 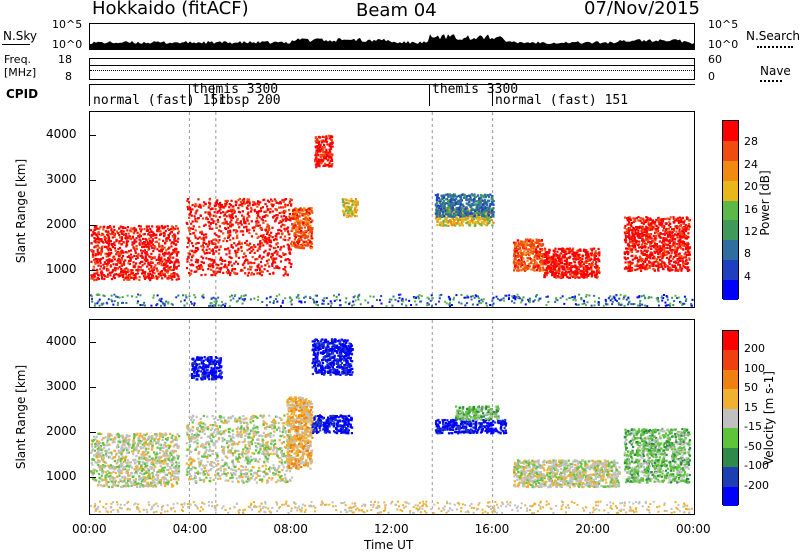 I want to click on x-tick-label: 04:00, so click(x=190, y=529).